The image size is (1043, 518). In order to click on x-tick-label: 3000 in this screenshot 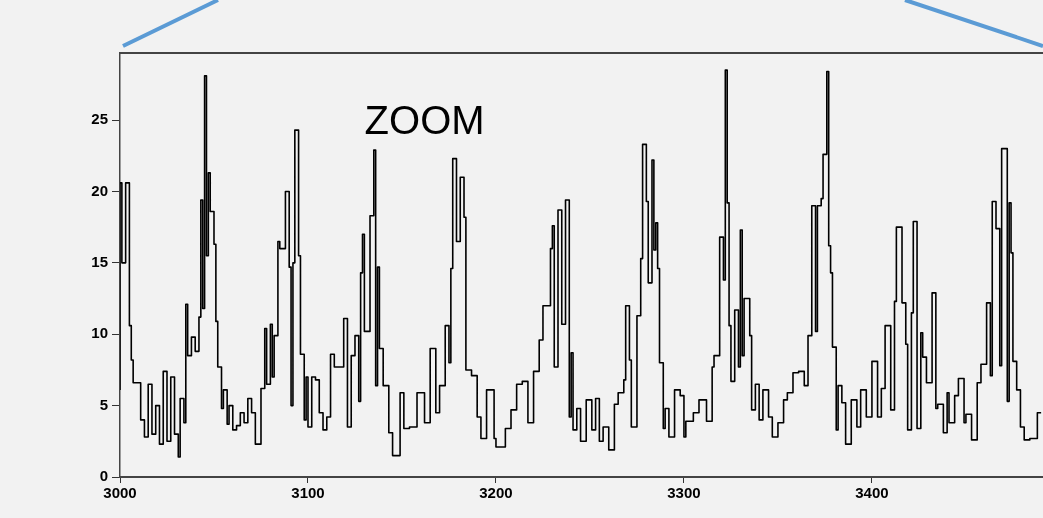, I will do `click(120, 493)`.